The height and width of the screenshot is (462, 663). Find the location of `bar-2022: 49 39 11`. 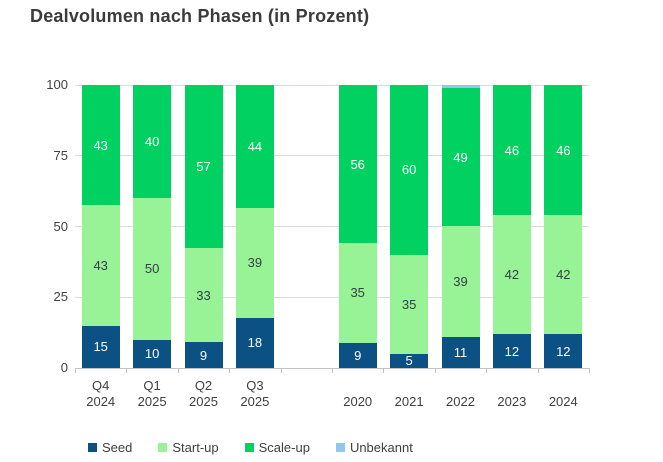

bar-2022: 49 39 11 is located at coordinates (460, 226).